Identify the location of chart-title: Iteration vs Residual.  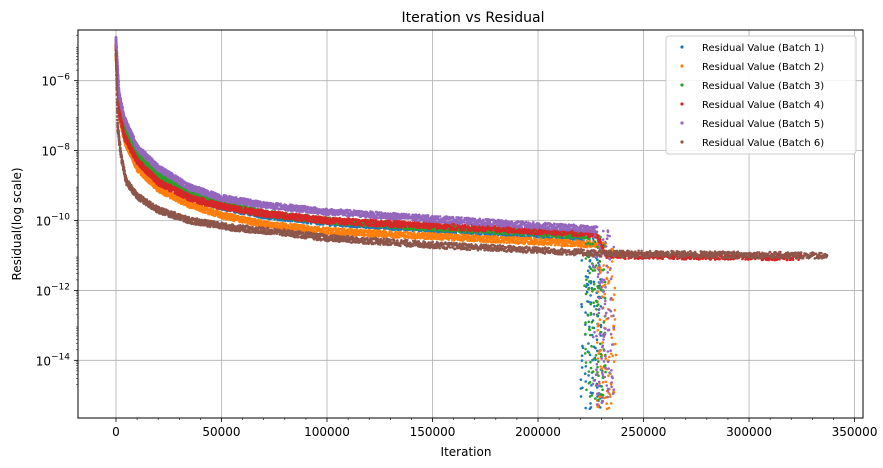
(473, 18).